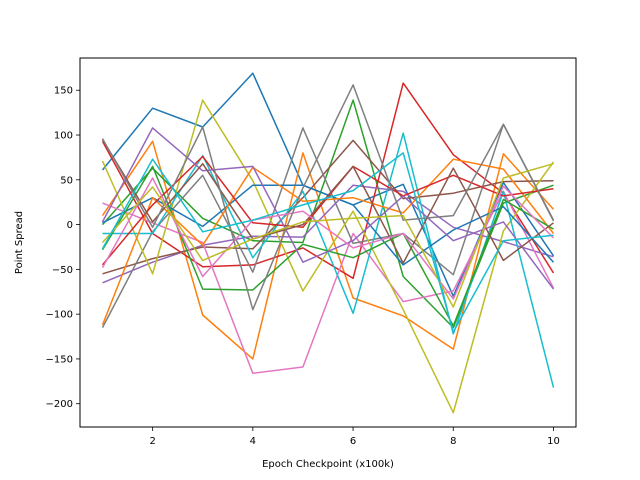  I want to click on x-tick-label: 10, so click(553, 441).